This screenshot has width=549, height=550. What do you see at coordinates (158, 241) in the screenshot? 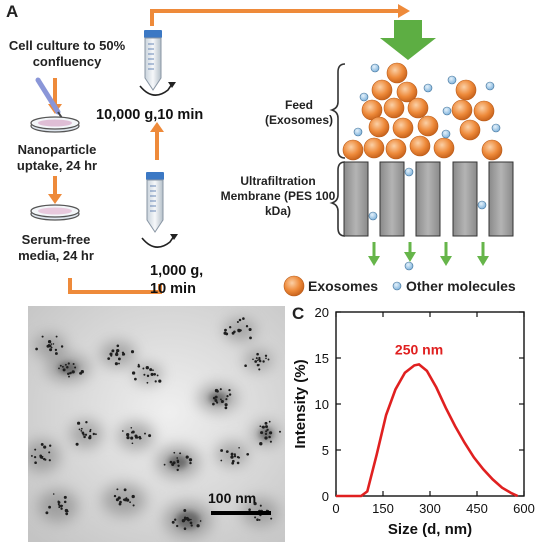
I see `rotation-arrow-2-icon` at bounding box center [158, 241].